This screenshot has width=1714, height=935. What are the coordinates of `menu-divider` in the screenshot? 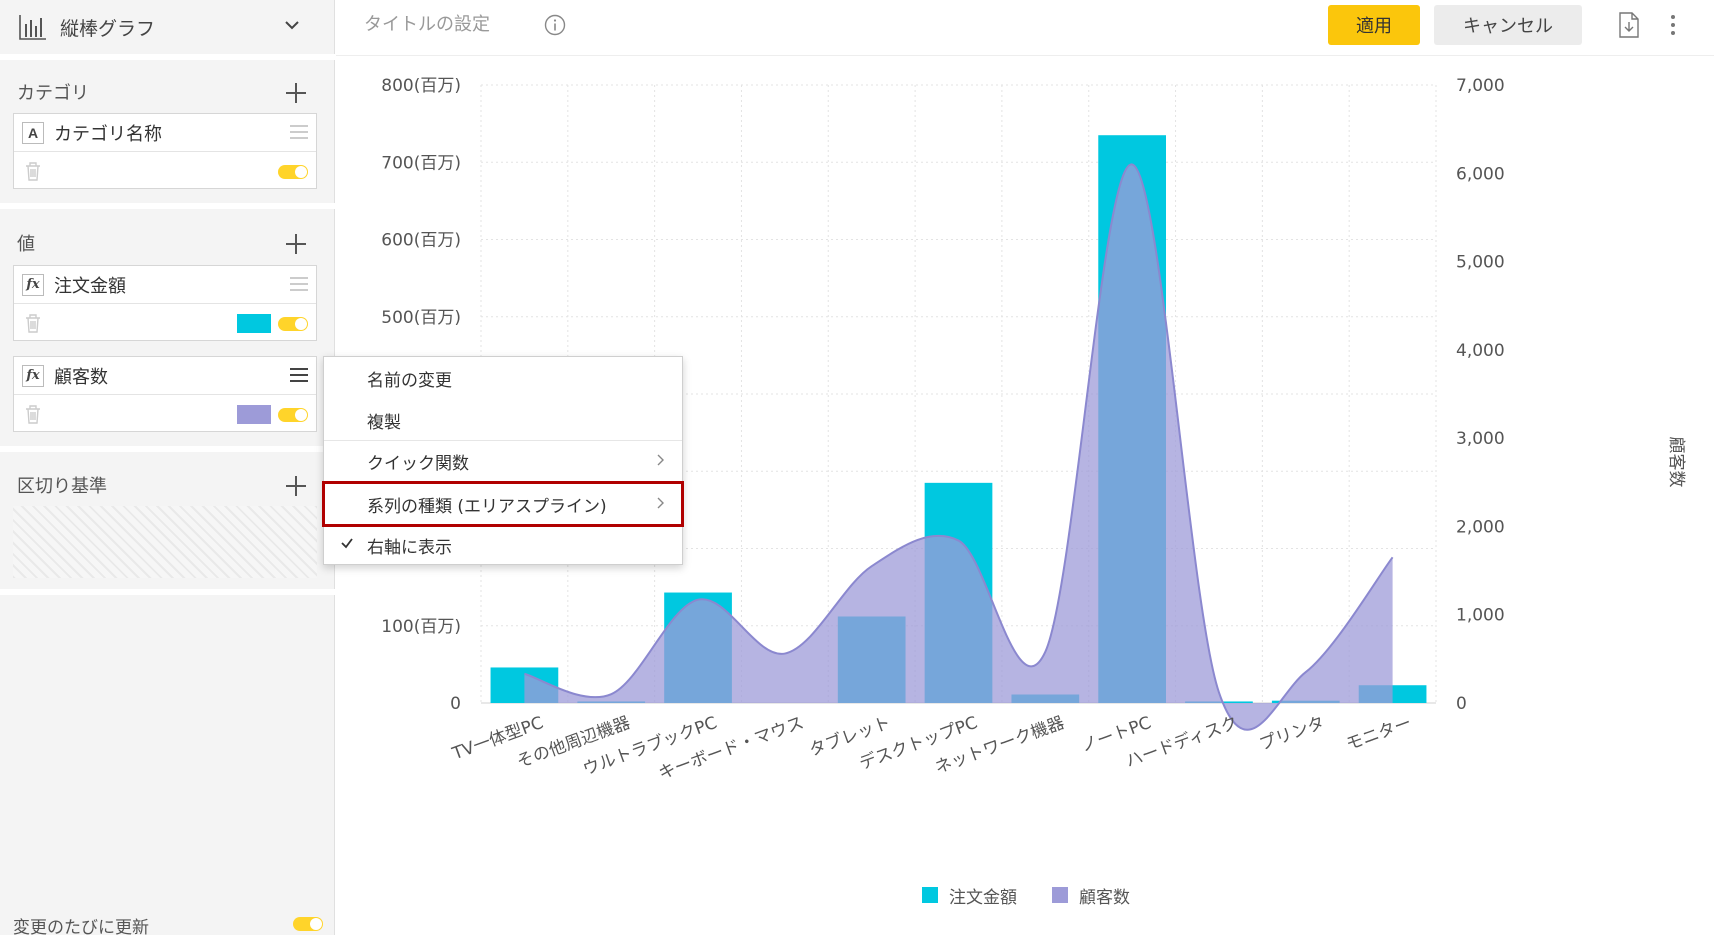 It's located at (503, 440).